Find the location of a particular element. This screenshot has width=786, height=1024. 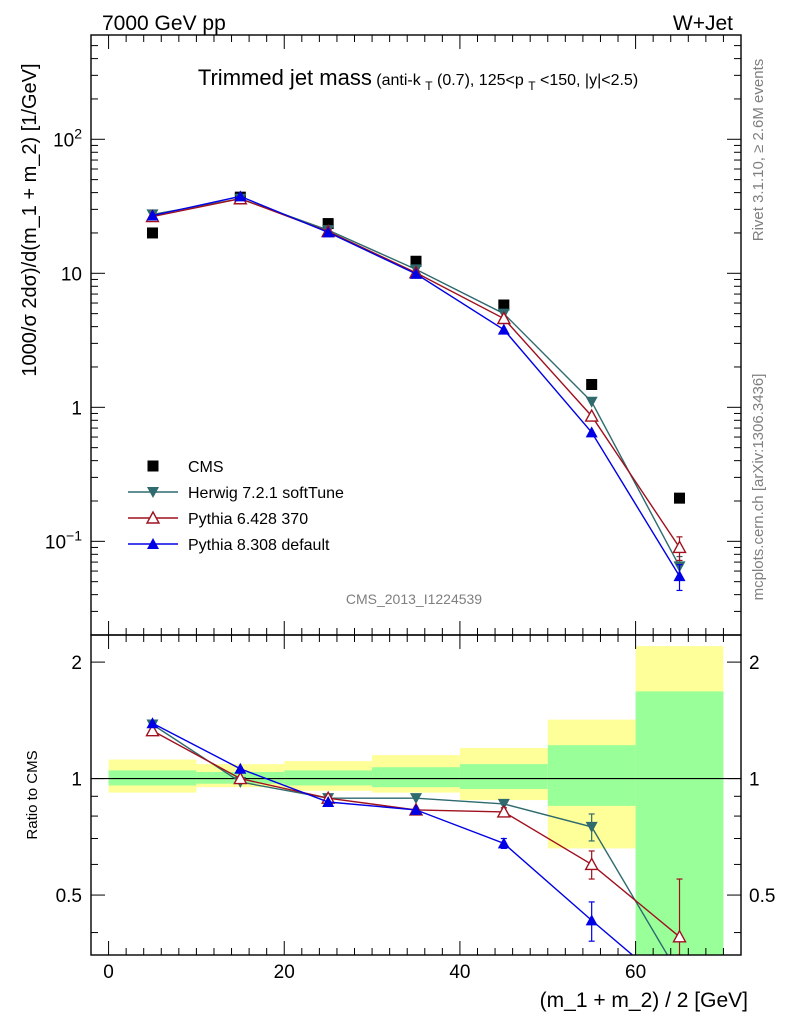

ratio-y-tick-label-left: 1 is located at coordinates (76, 780).